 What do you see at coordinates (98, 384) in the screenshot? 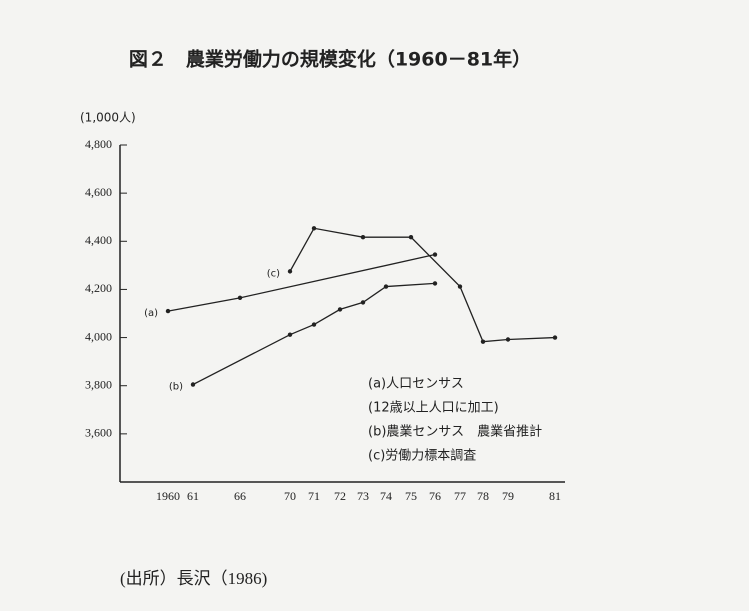
I see `y-tick-label: 3,800` at bounding box center [98, 384].